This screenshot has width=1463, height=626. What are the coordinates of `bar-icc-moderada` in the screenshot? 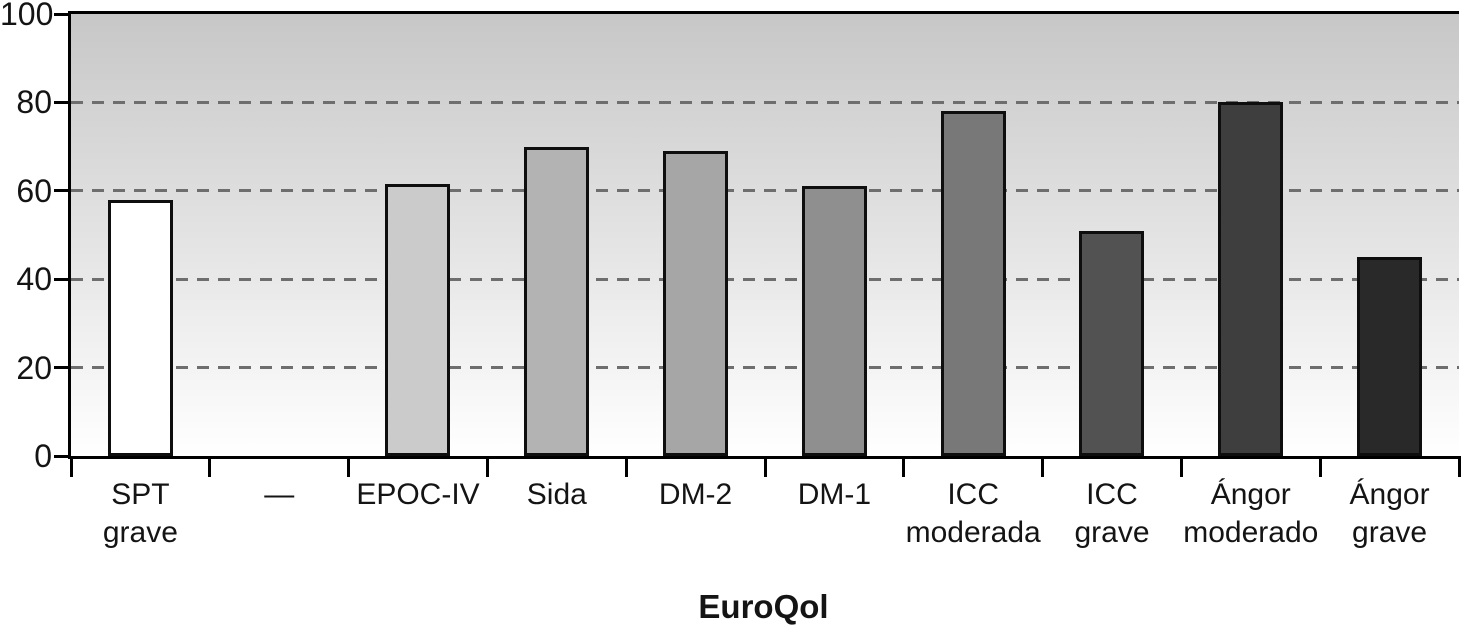 It's located at (973, 283).